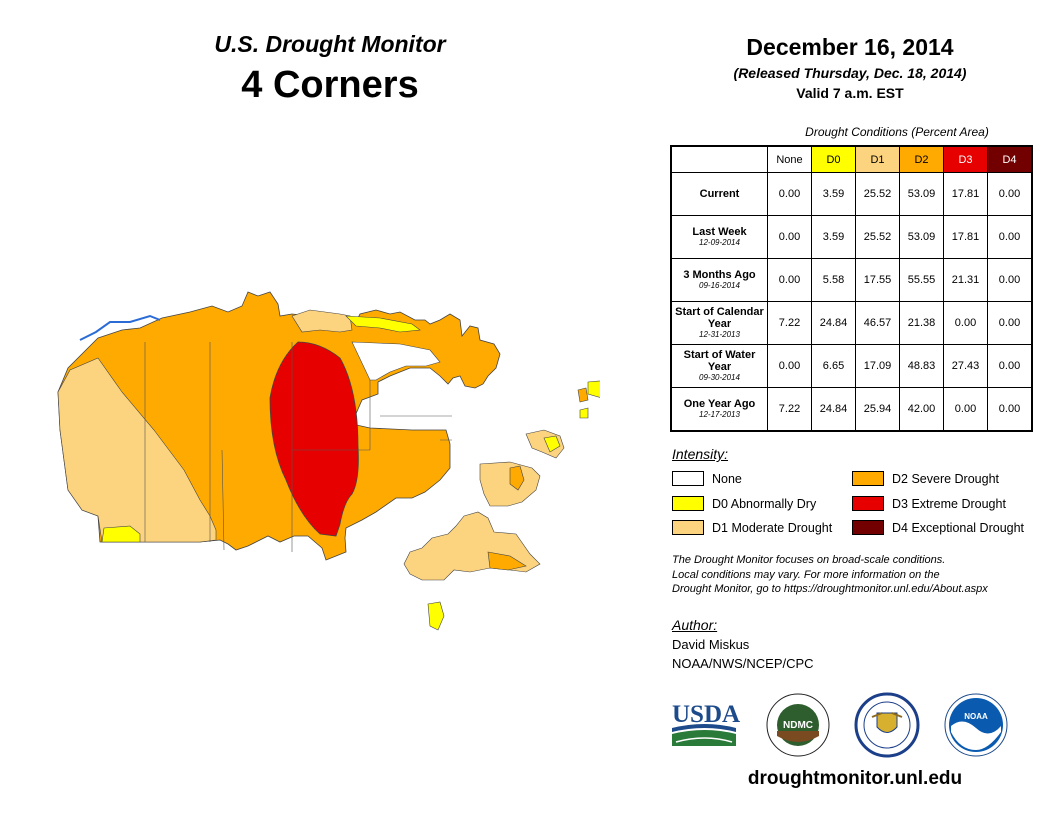 This screenshot has height=816, width=1056. What do you see at coordinates (958, 527) in the screenshot?
I see `legend-label: D4 Exceptional Drought` at bounding box center [958, 527].